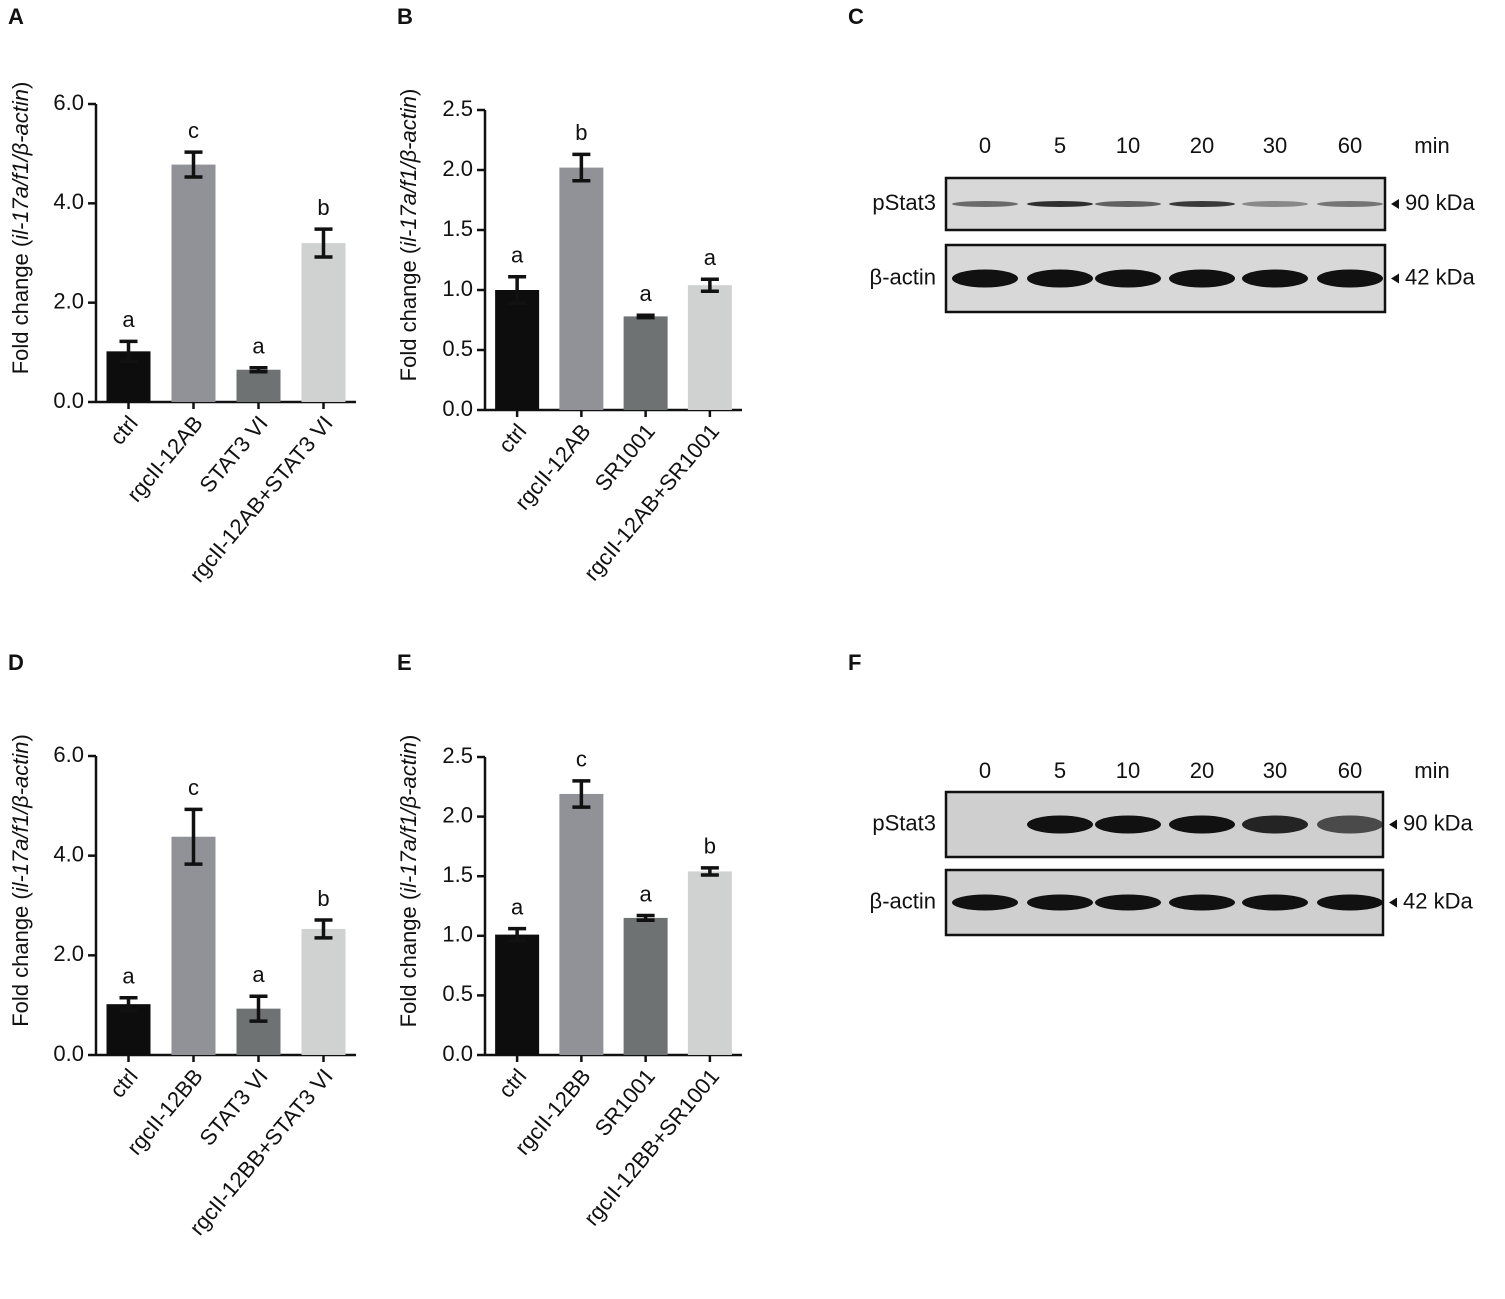  What do you see at coordinates (1440, 202) in the screenshot?
I see `size-label: 90 kDa` at bounding box center [1440, 202].